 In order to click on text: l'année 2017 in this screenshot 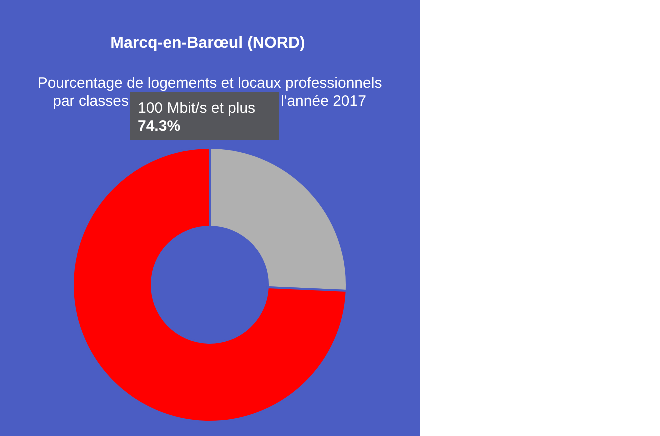, I will do `click(323, 101)`.